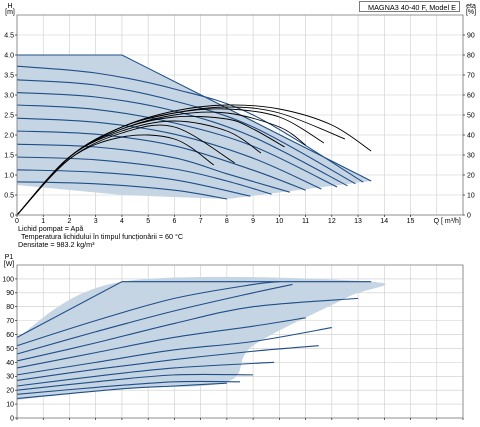 The height and width of the screenshot is (427, 480). Describe the element at coordinates (12, 418) in the screenshot. I see `power-ytick-label: 0` at that location.